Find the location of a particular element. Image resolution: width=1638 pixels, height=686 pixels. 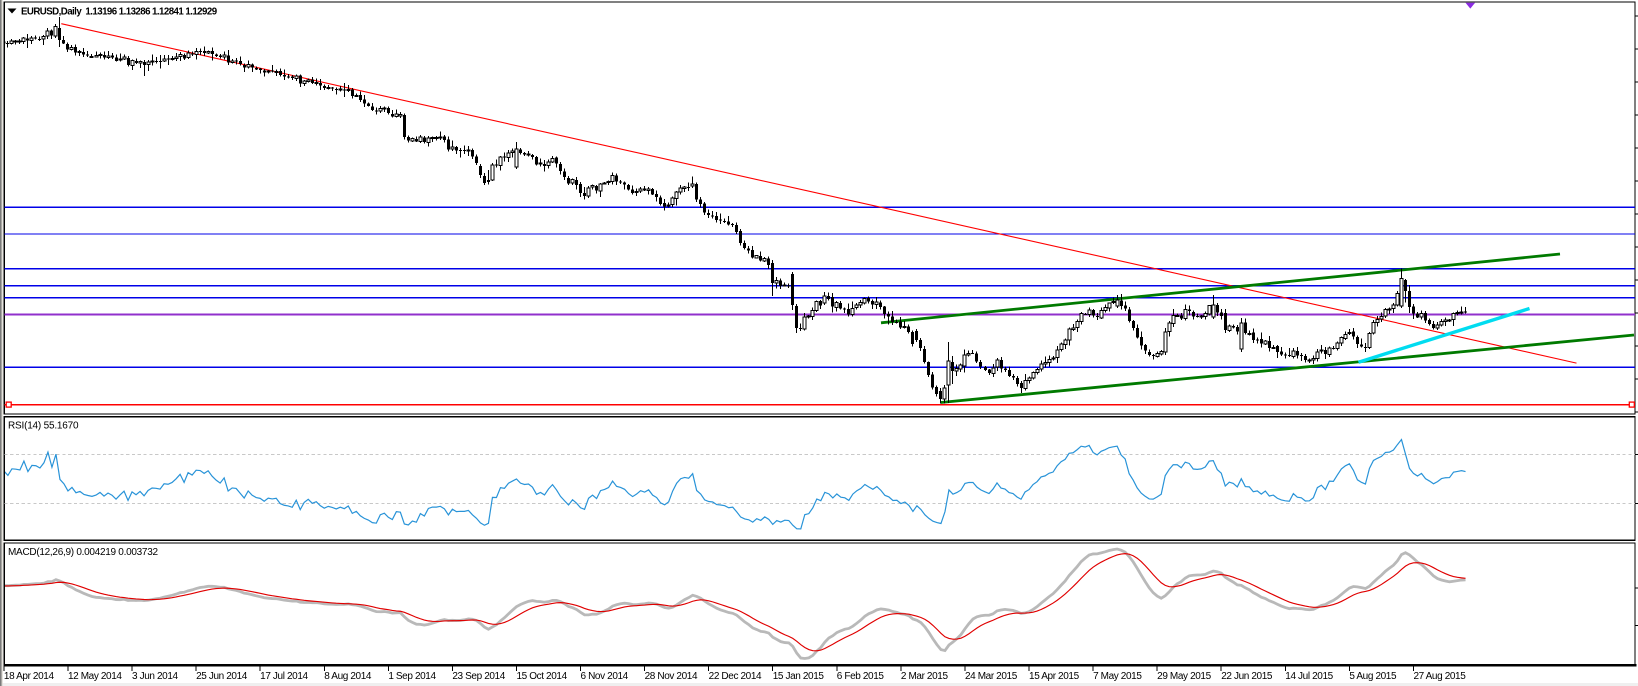

svg-text: 3 Jun 2014 is located at coordinates (155, 676).